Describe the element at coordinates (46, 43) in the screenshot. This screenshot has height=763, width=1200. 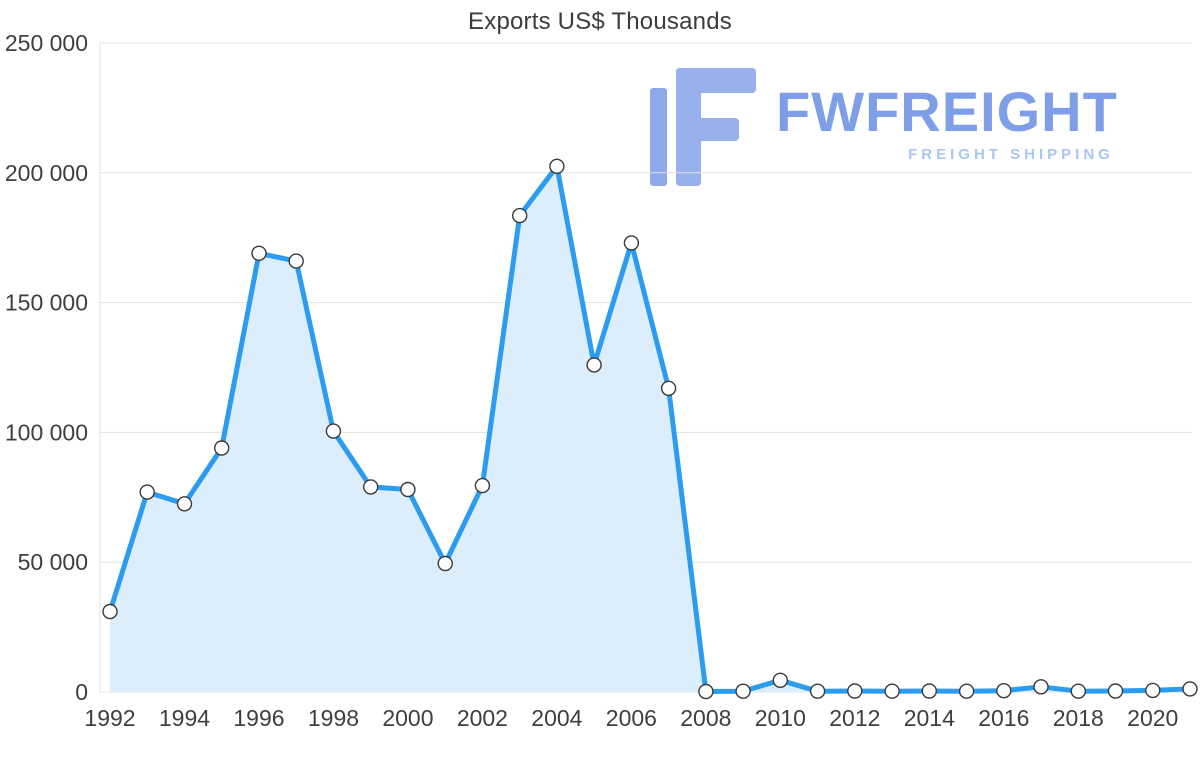
I see `y-tick-label: 250 000` at that location.